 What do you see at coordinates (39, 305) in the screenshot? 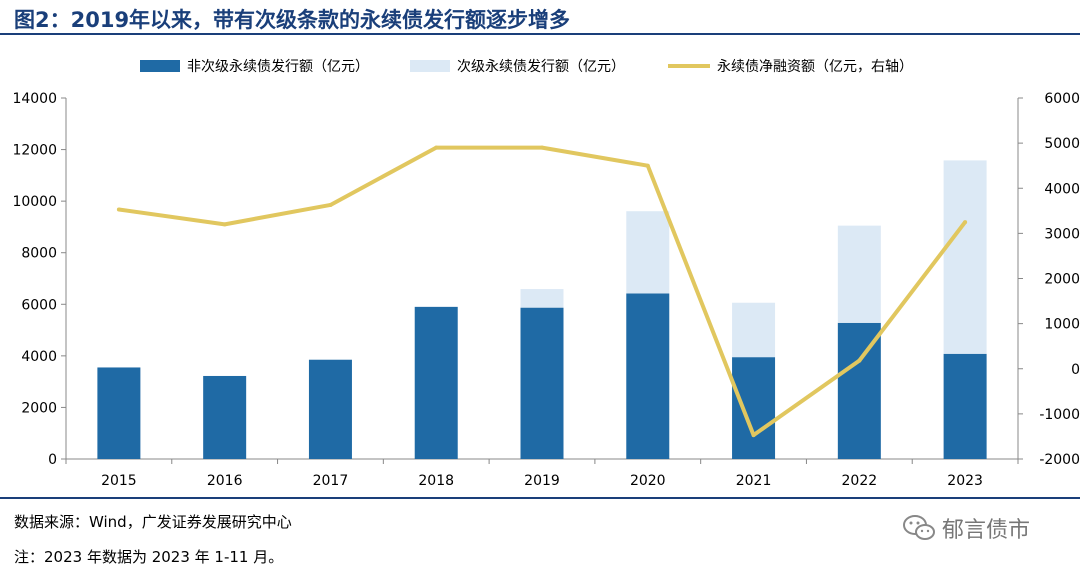
I see `y-left-tick-label: 6000` at bounding box center [39, 305].